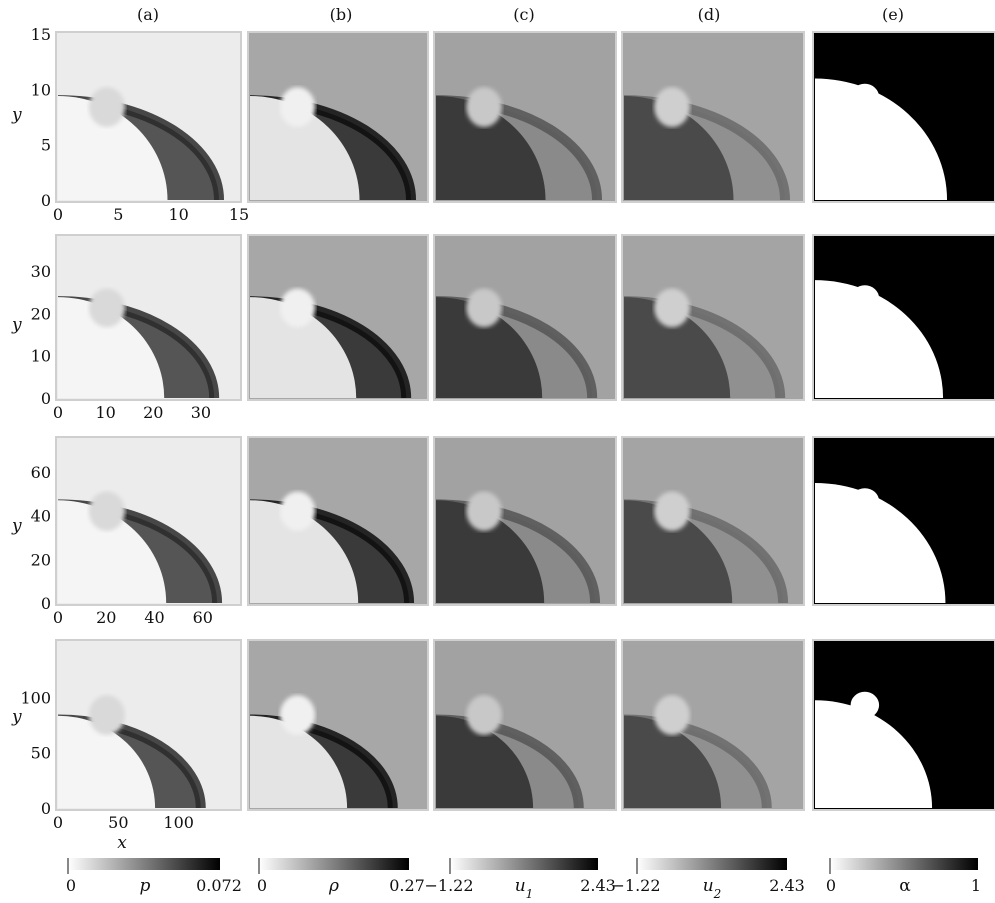  I want to click on panel-r2-c3, so click(525, 317).